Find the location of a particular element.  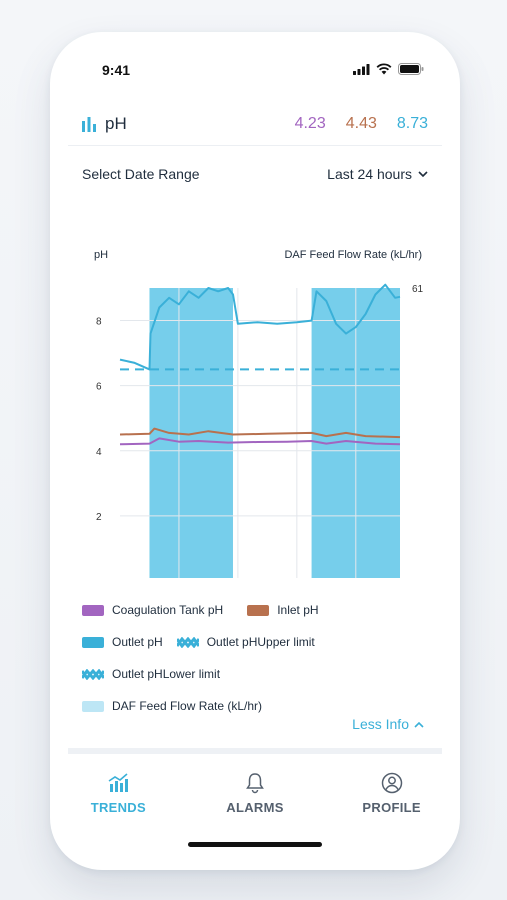

legend-item-inlet: Inlet pH is located at coordinates (283, 610).